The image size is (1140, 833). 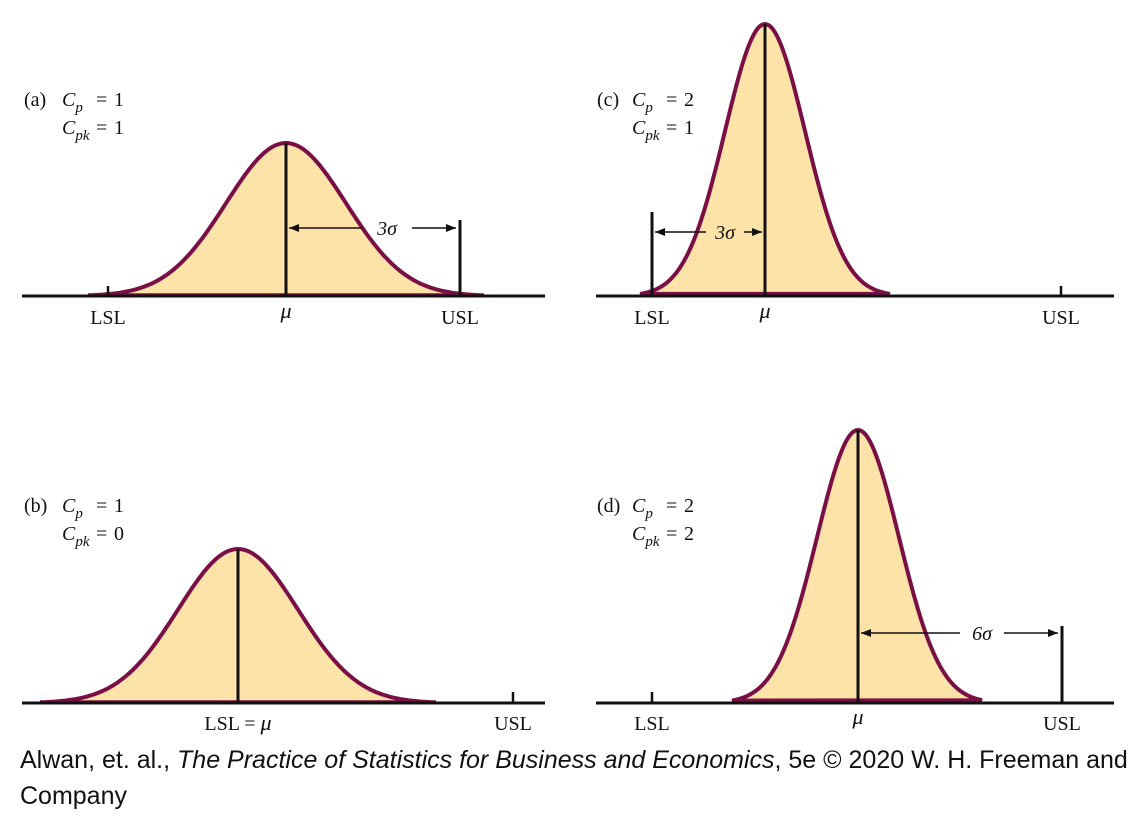 I want to click on usl-label-b: USL, so click(x=513, y=724).